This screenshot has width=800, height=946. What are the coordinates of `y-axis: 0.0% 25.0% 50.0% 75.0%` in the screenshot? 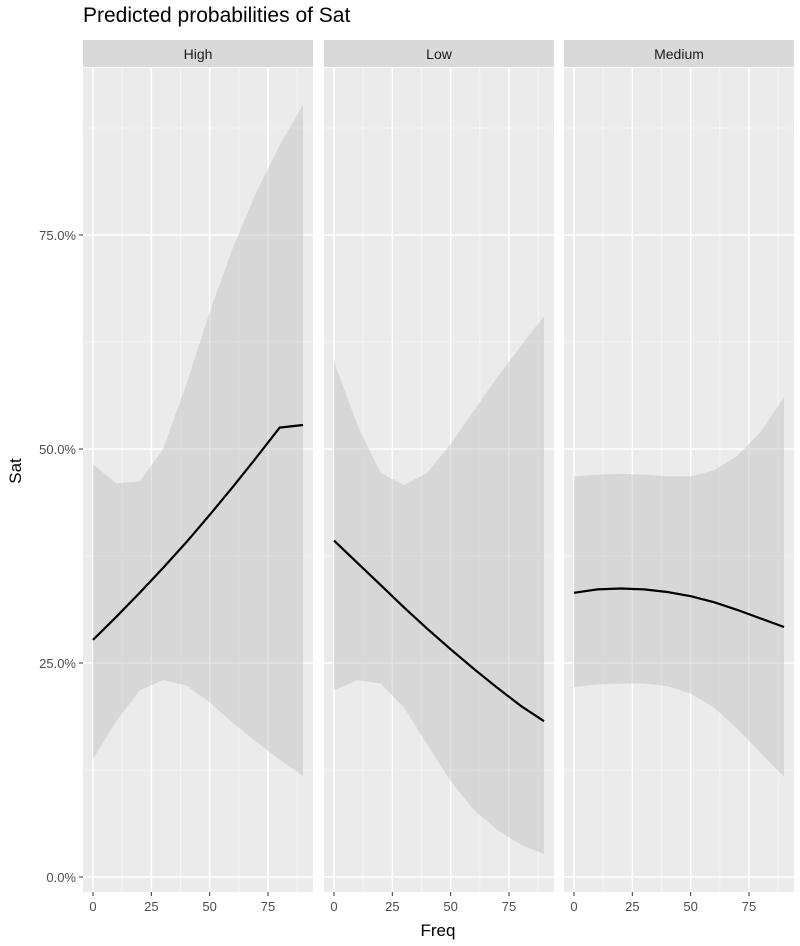 It's located at (61, 556).